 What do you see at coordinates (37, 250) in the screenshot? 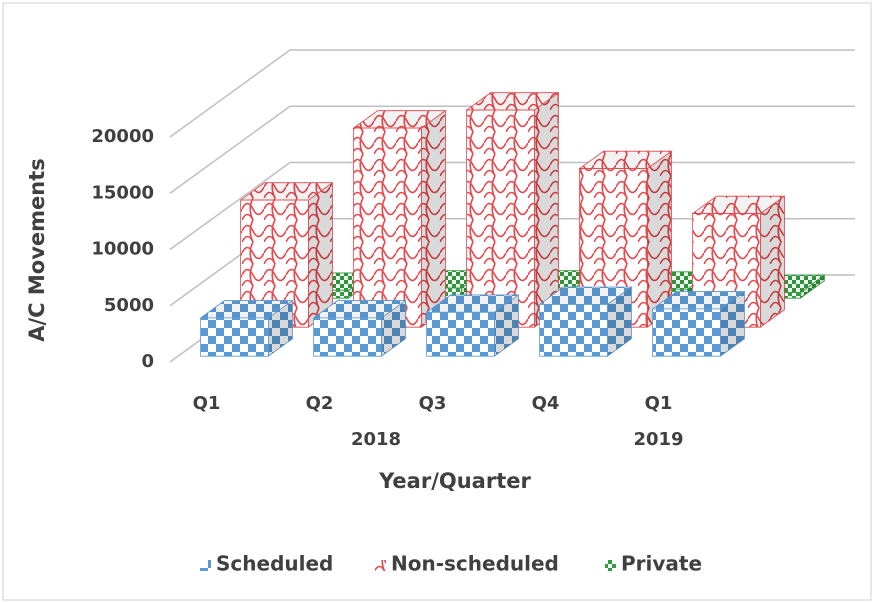
I see `y-axis-title: A/C Movements` at bounding box center [37, 250].